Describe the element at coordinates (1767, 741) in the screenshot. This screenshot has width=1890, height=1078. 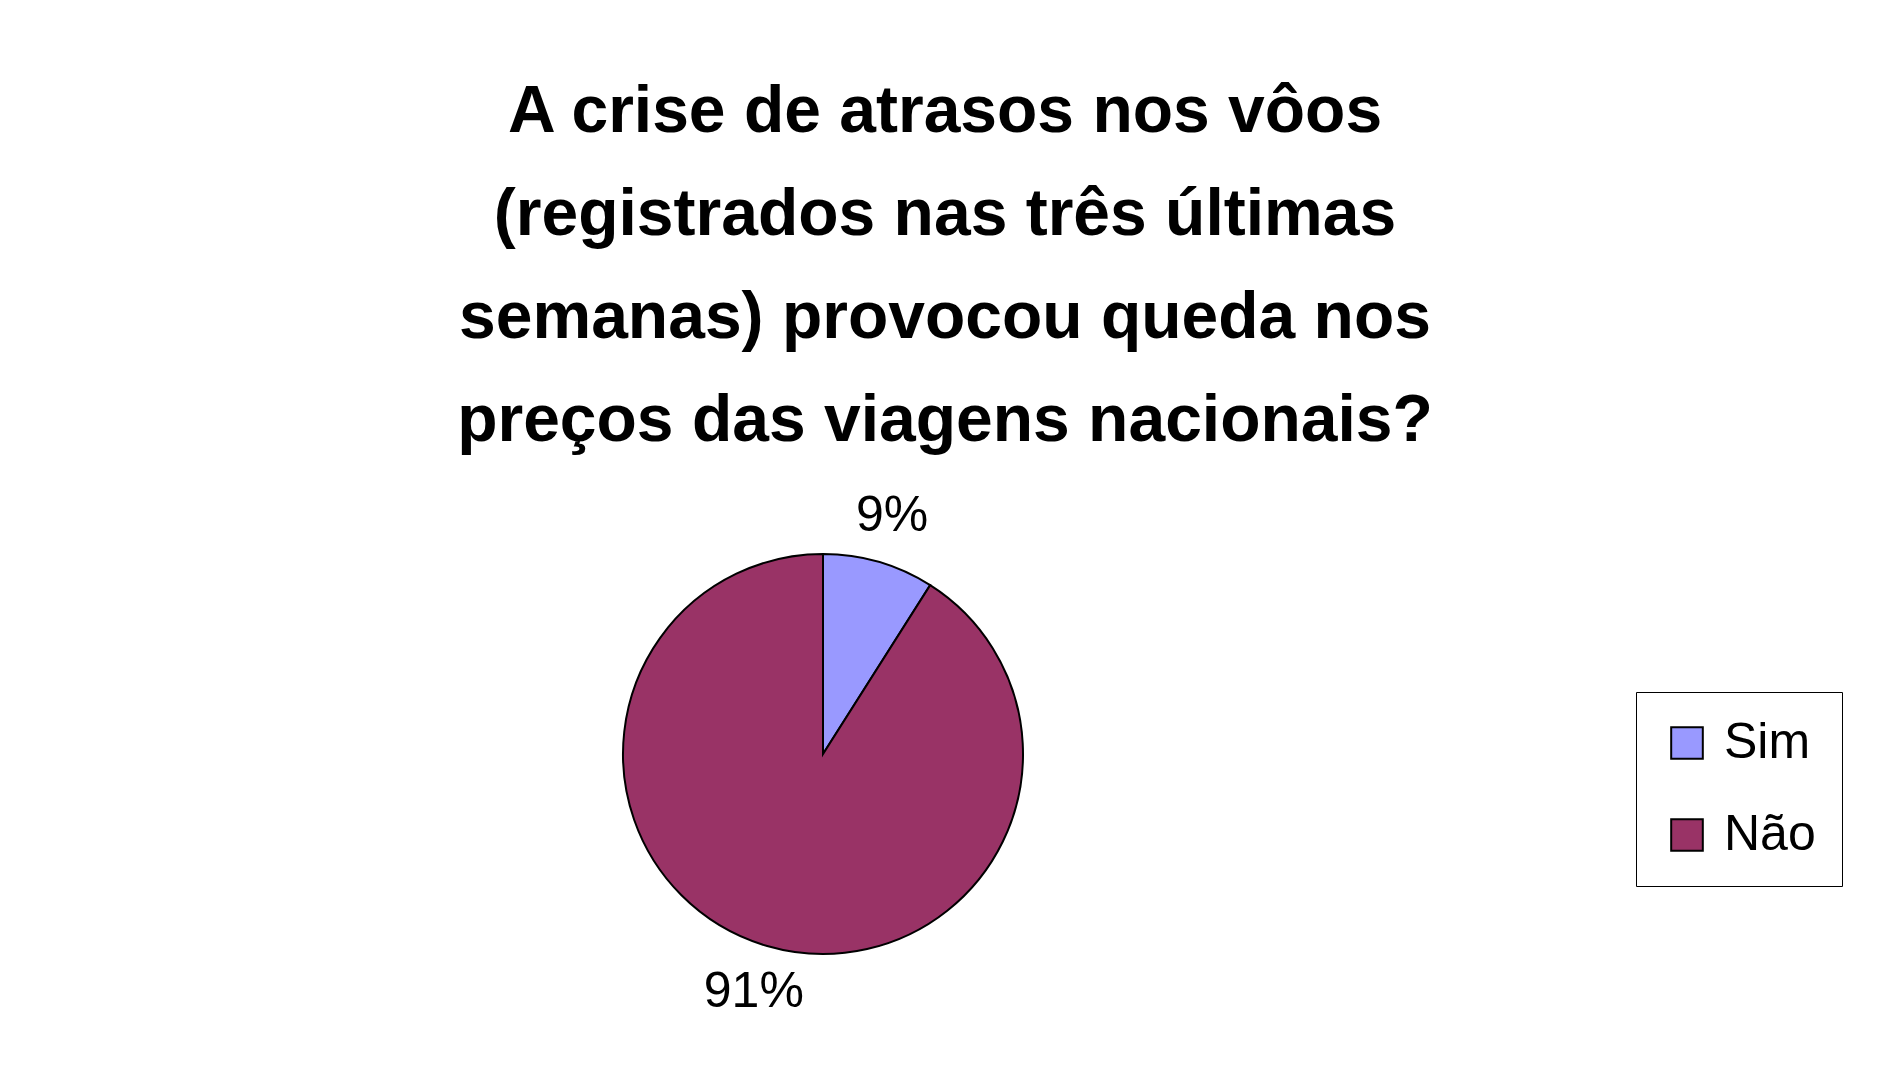
I see `legend-label: Sim` at that location.